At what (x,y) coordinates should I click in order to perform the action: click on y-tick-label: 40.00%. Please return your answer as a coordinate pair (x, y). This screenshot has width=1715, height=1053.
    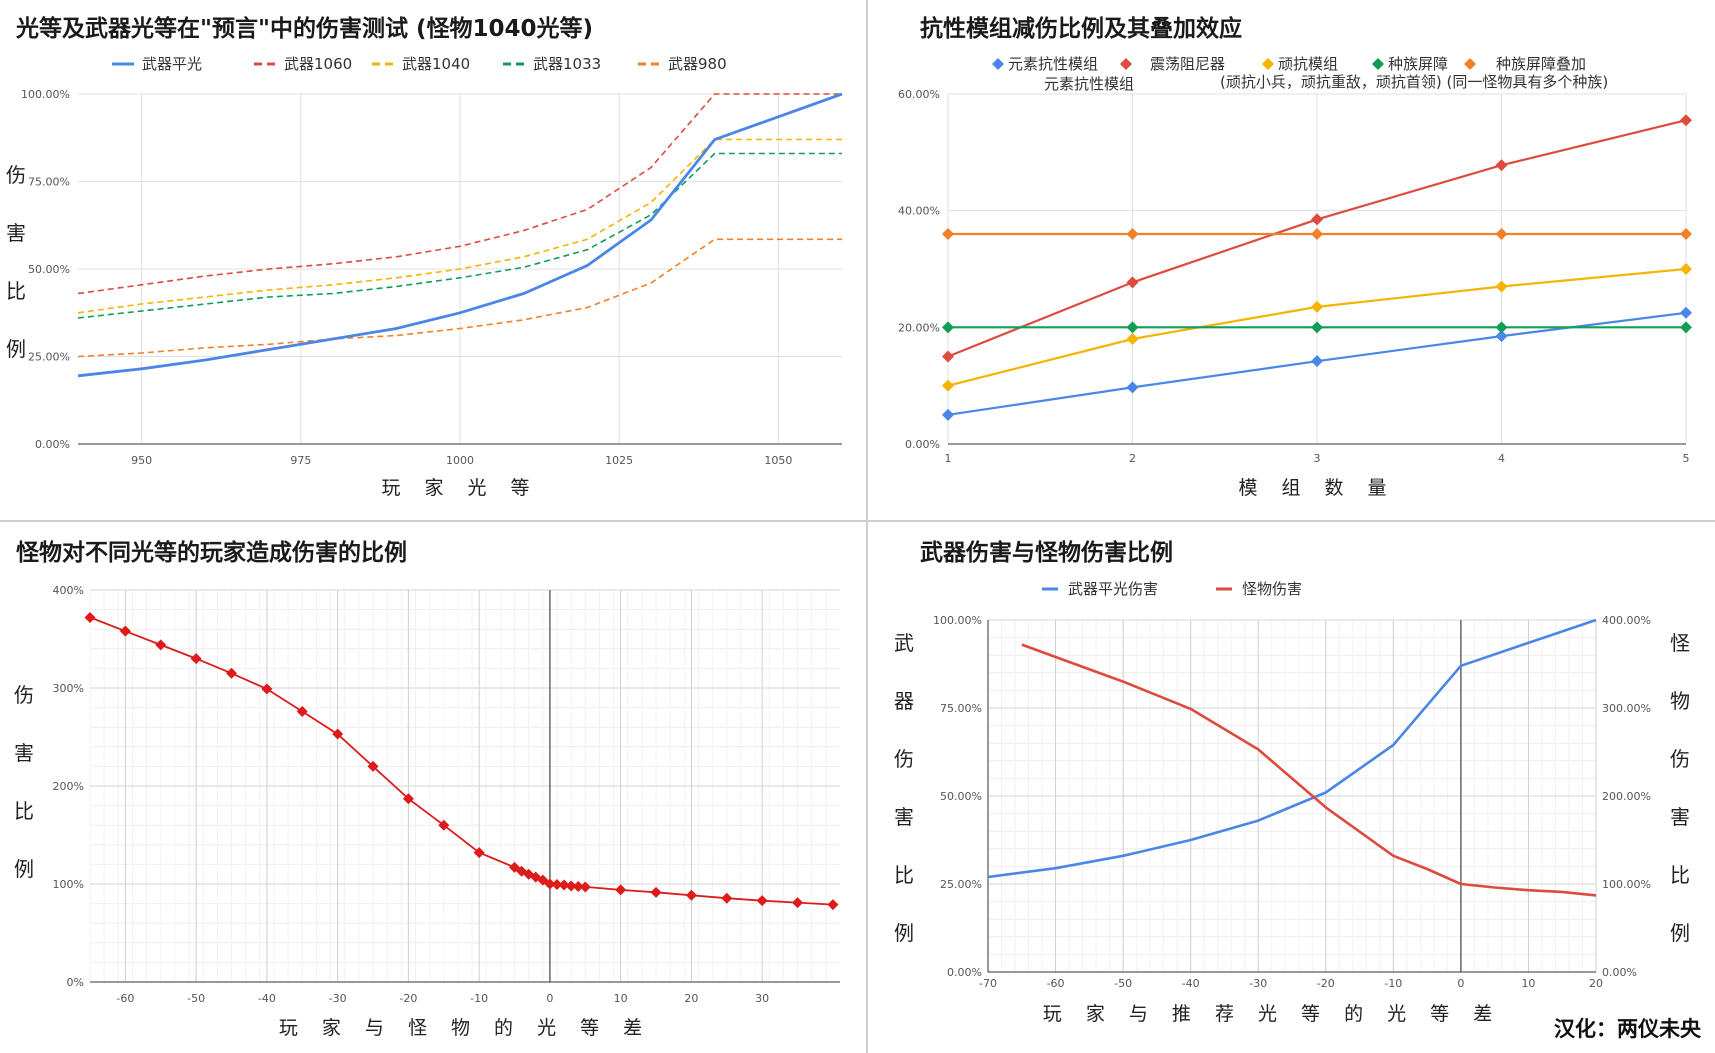
    Looking at the image, I should click on (919, 211).